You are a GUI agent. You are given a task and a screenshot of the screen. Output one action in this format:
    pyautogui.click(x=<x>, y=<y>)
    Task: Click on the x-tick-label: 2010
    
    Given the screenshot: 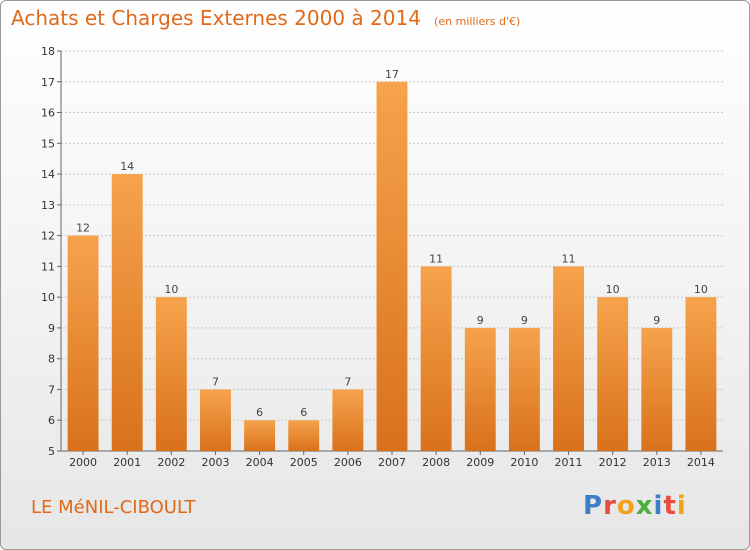 What is the action you would take?
    pyautogui.click(x=524, y=462)
    